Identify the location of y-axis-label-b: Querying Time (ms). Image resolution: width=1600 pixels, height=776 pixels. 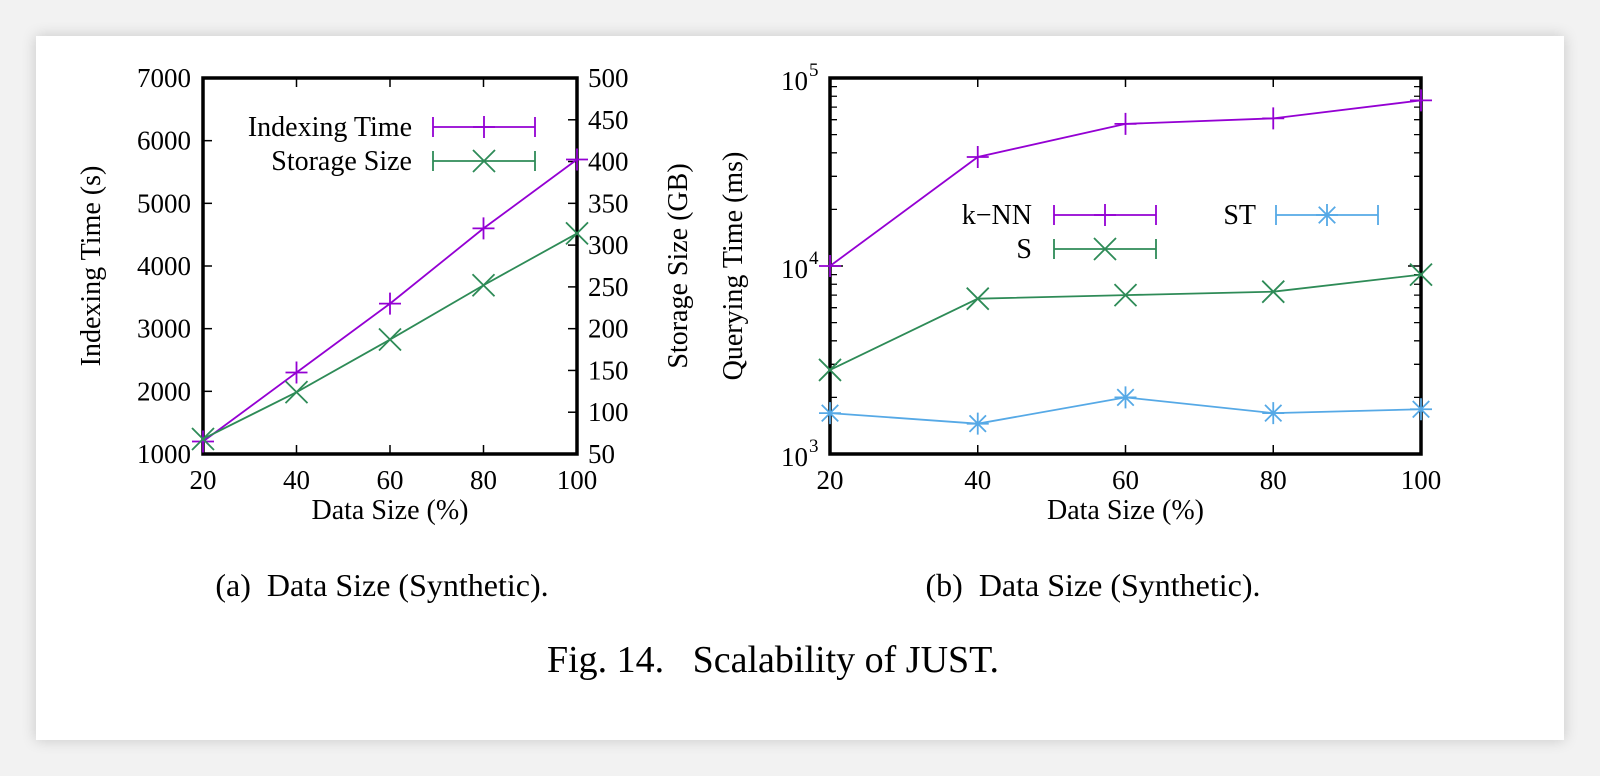
(733, 266).